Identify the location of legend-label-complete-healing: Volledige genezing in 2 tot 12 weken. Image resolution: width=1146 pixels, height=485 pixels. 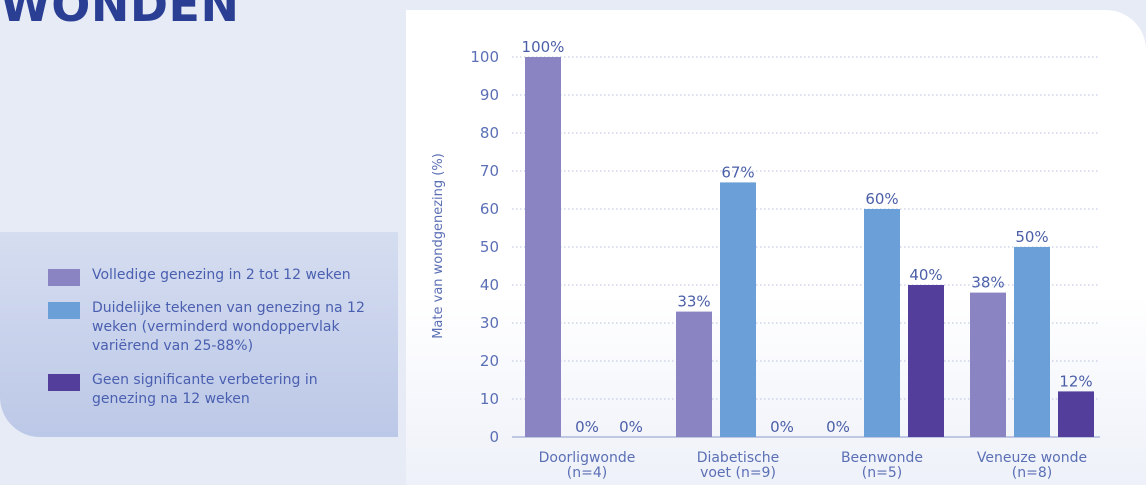
(221, 275).